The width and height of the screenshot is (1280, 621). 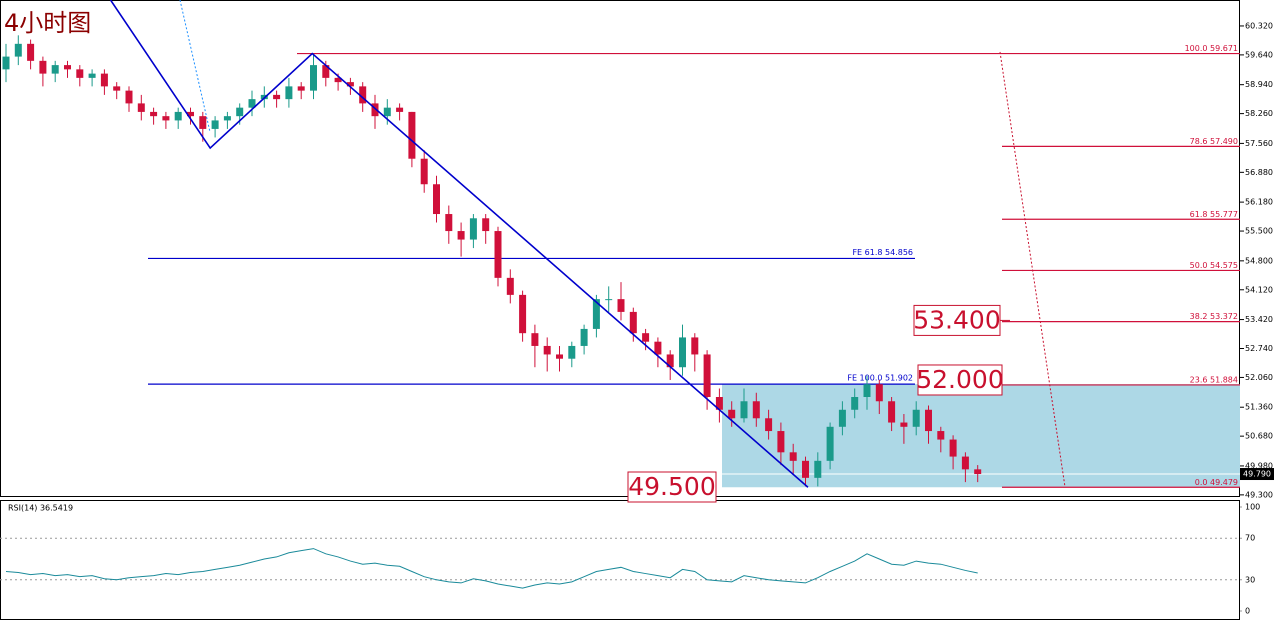 I want to click on y-tick-label: 49.300, so click(x=1259, y=494).